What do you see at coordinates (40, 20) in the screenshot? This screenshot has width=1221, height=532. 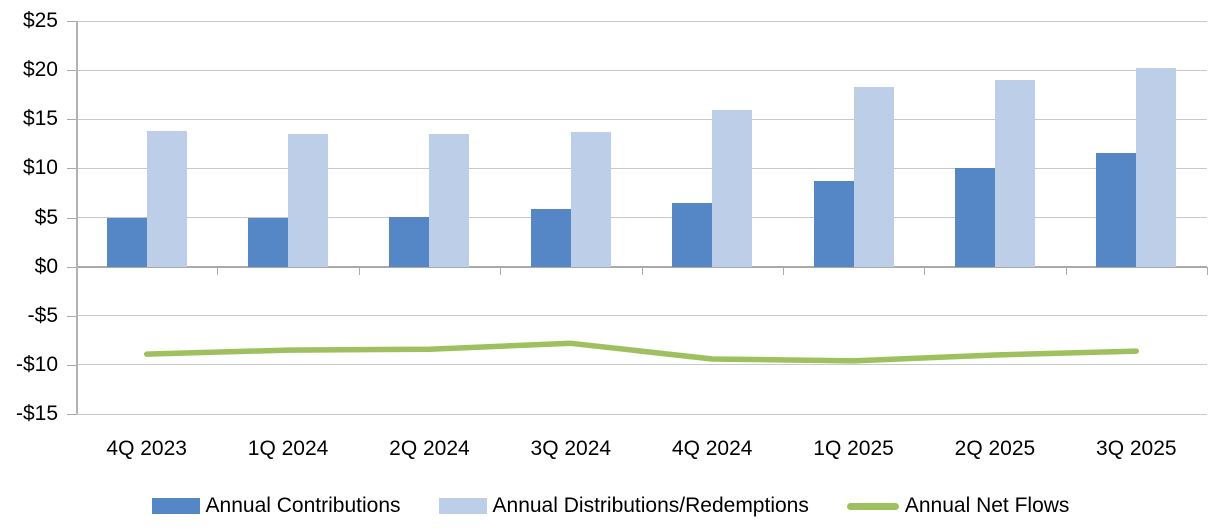 I see `y-axis-label: $25` at bounding box center [40, 20].